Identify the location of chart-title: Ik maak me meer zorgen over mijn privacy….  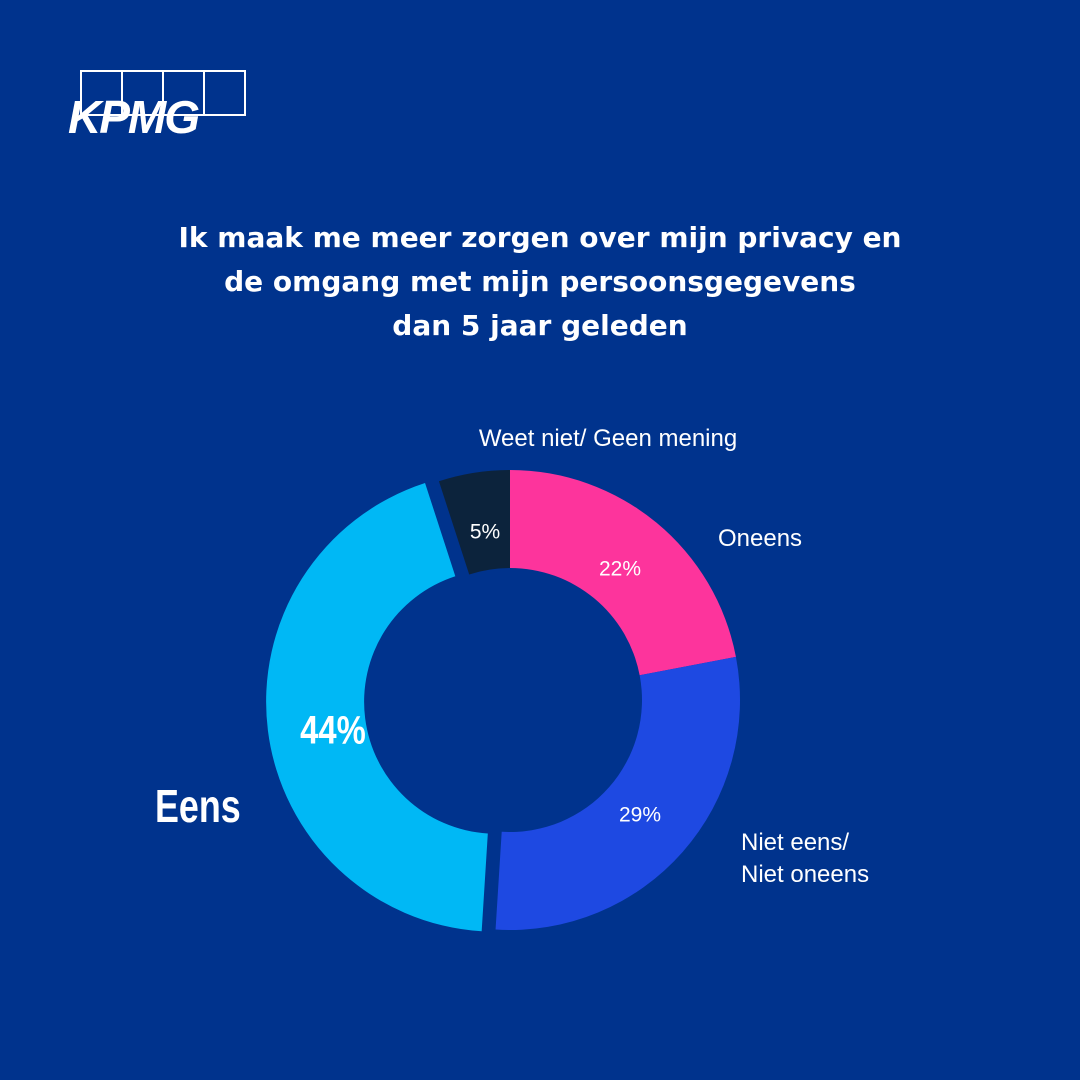
(540, 282).